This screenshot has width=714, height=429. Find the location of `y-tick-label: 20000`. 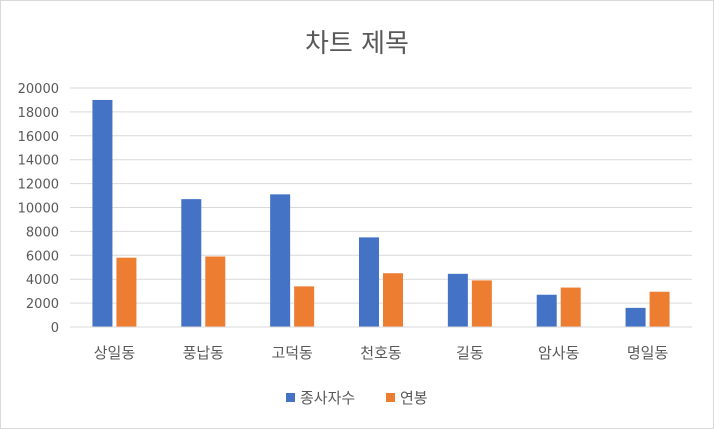

y-tick-label: 20000 is located at coordinates (38, 89).